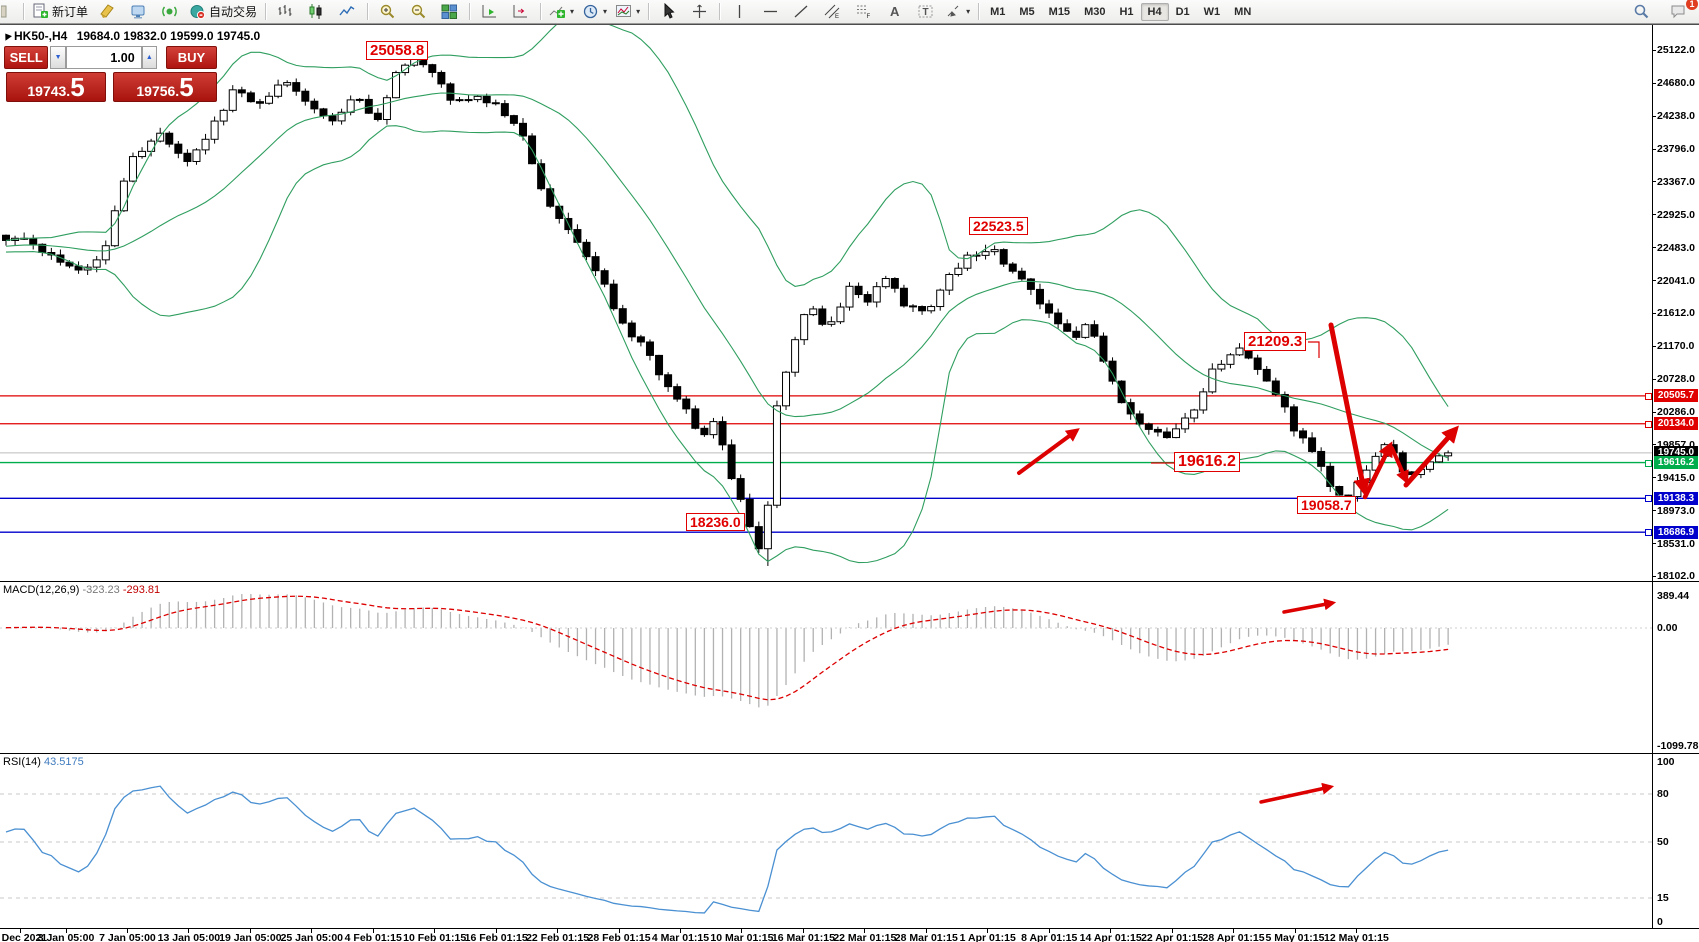  What do you see at coordinates (103, 57) in the screenshot?
I see `volume-input: 1.00` at bounding box center [103, 57].